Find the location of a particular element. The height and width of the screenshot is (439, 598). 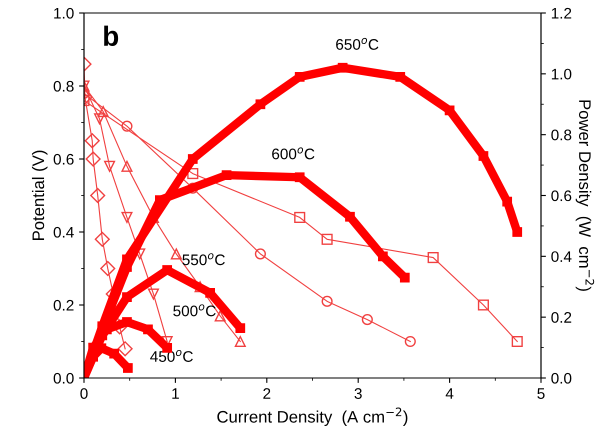

annotation: 550$^{o}$C is located at coordinates (203, 259).